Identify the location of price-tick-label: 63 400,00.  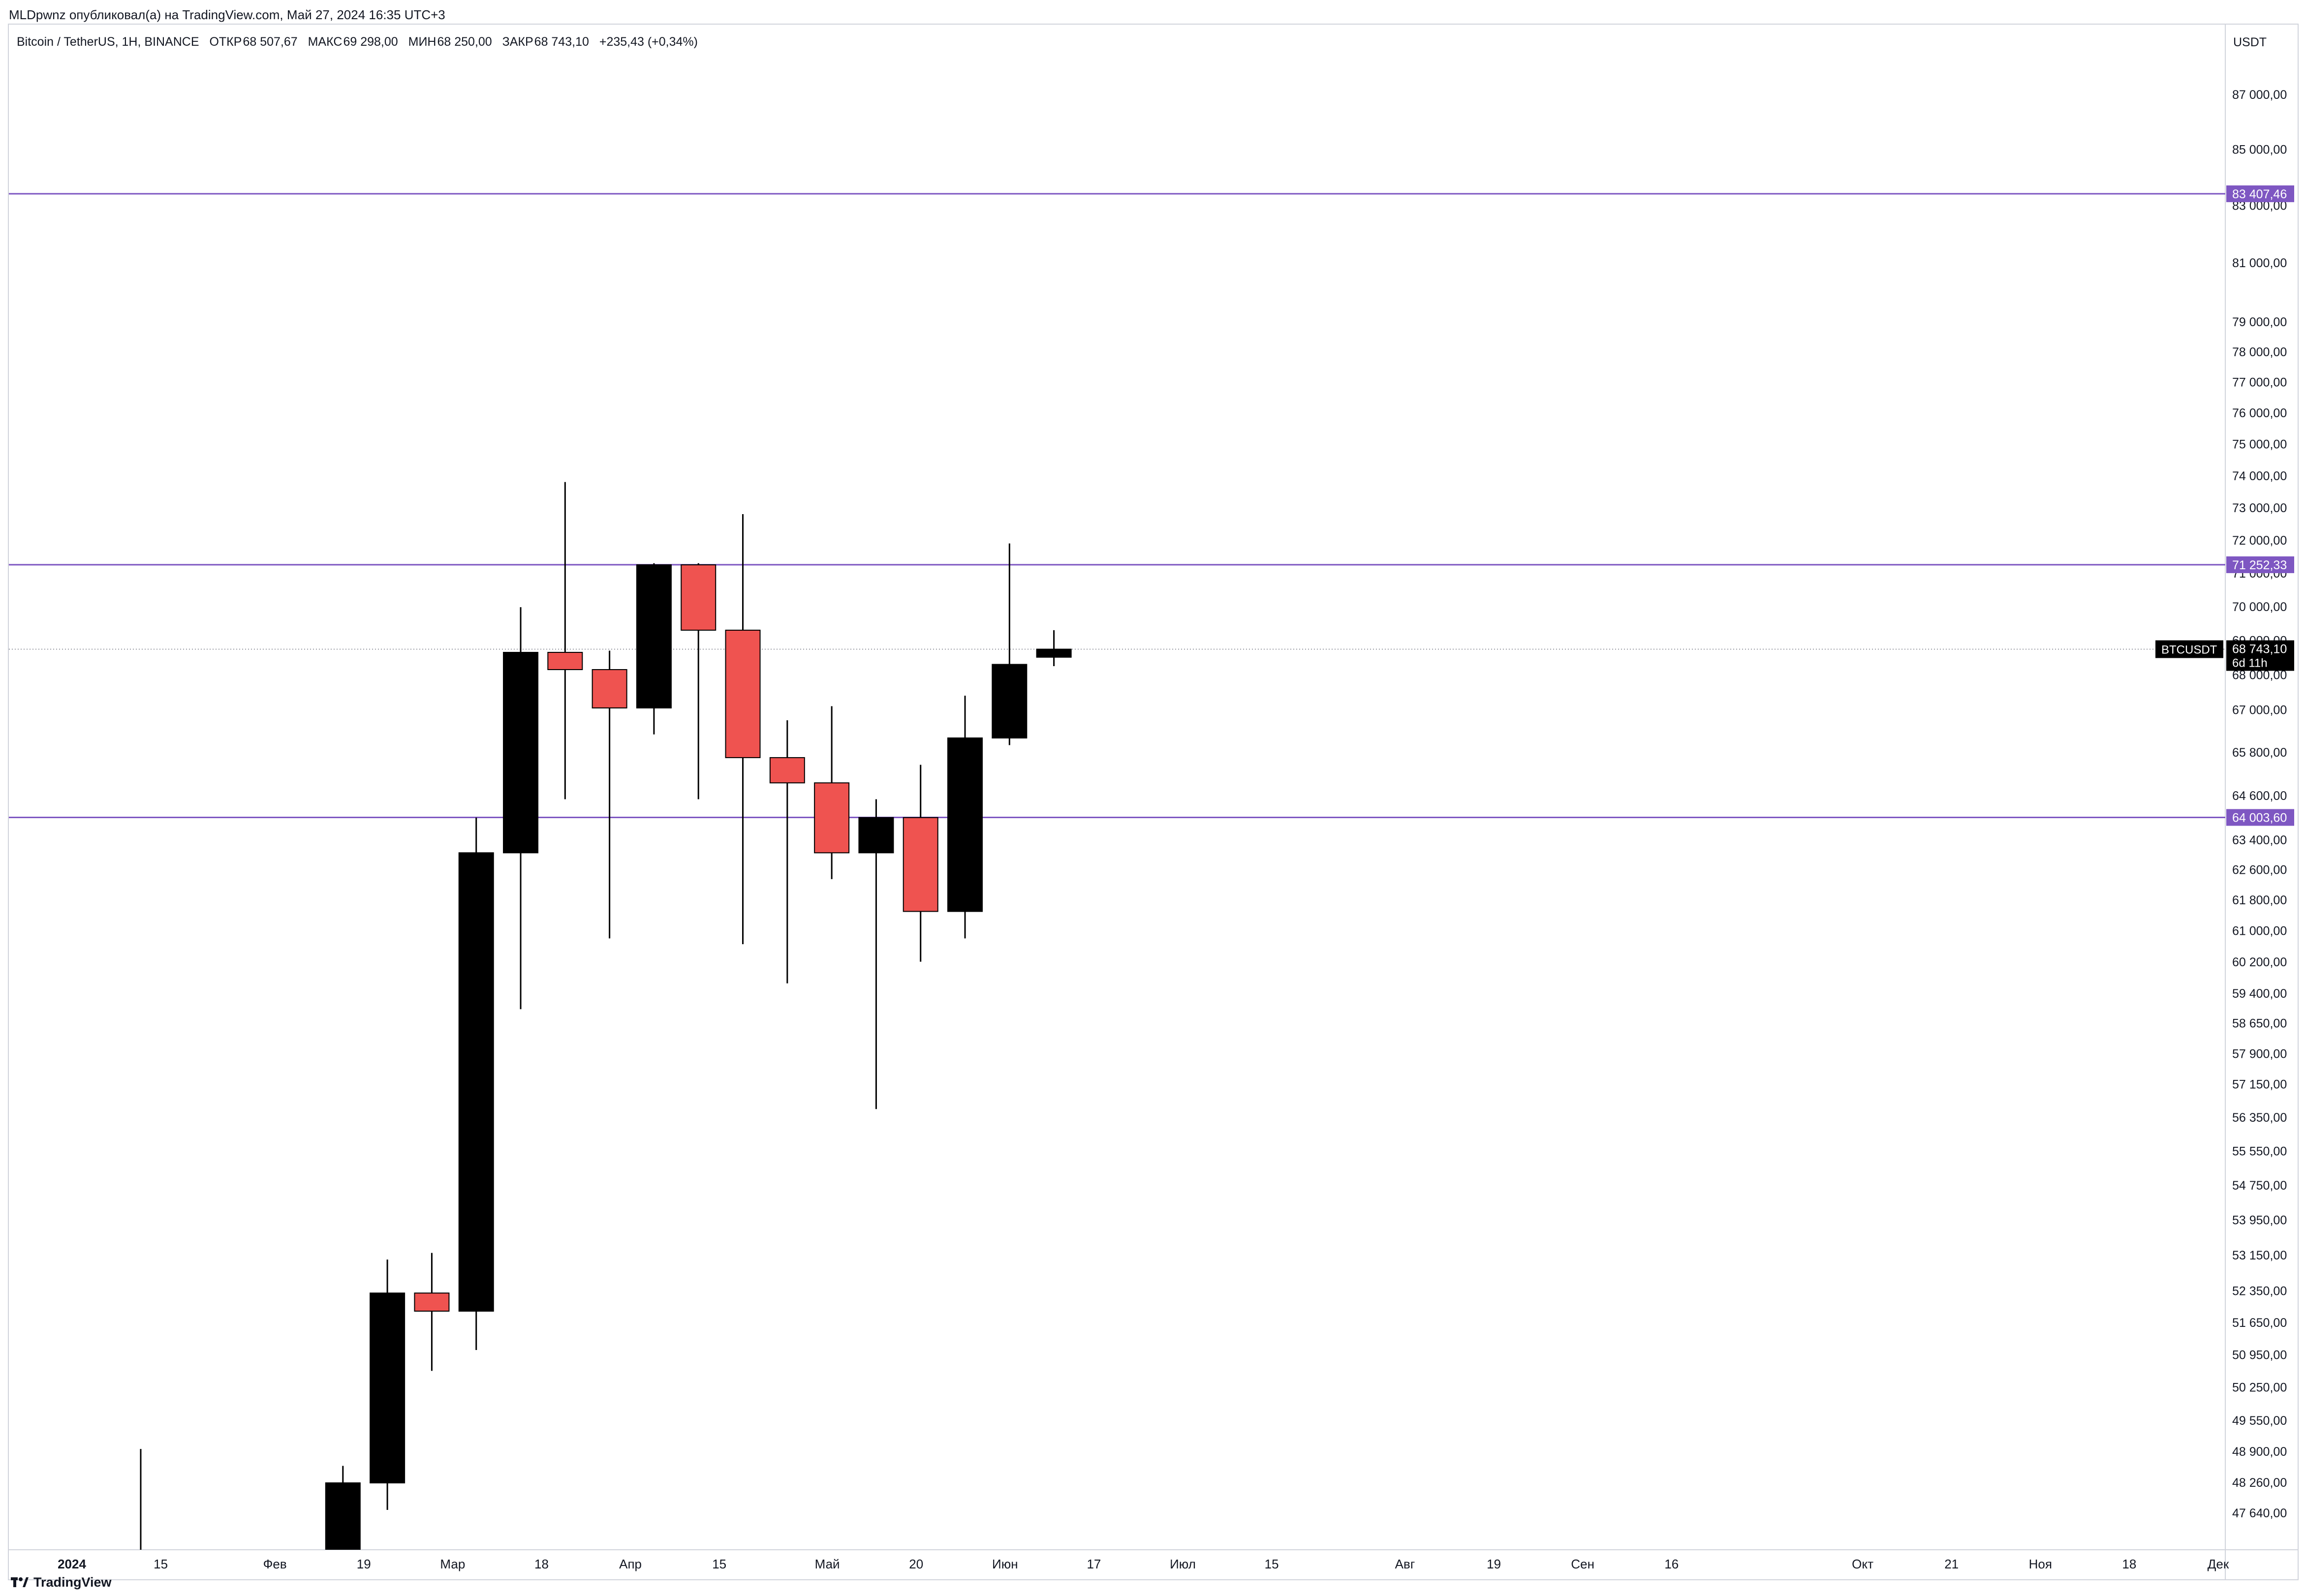
(2259, 840).